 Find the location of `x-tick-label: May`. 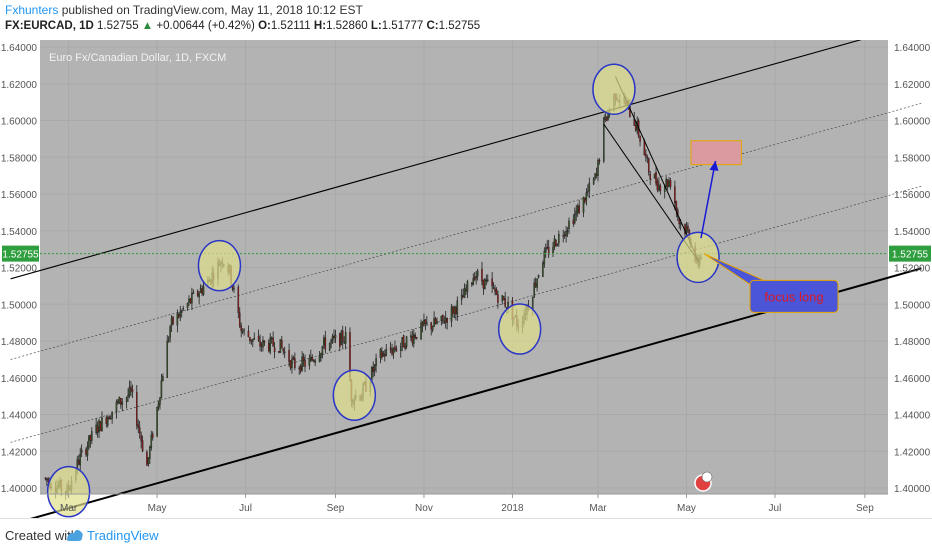

x-tick-label: May is located at coordinates (157, 508).